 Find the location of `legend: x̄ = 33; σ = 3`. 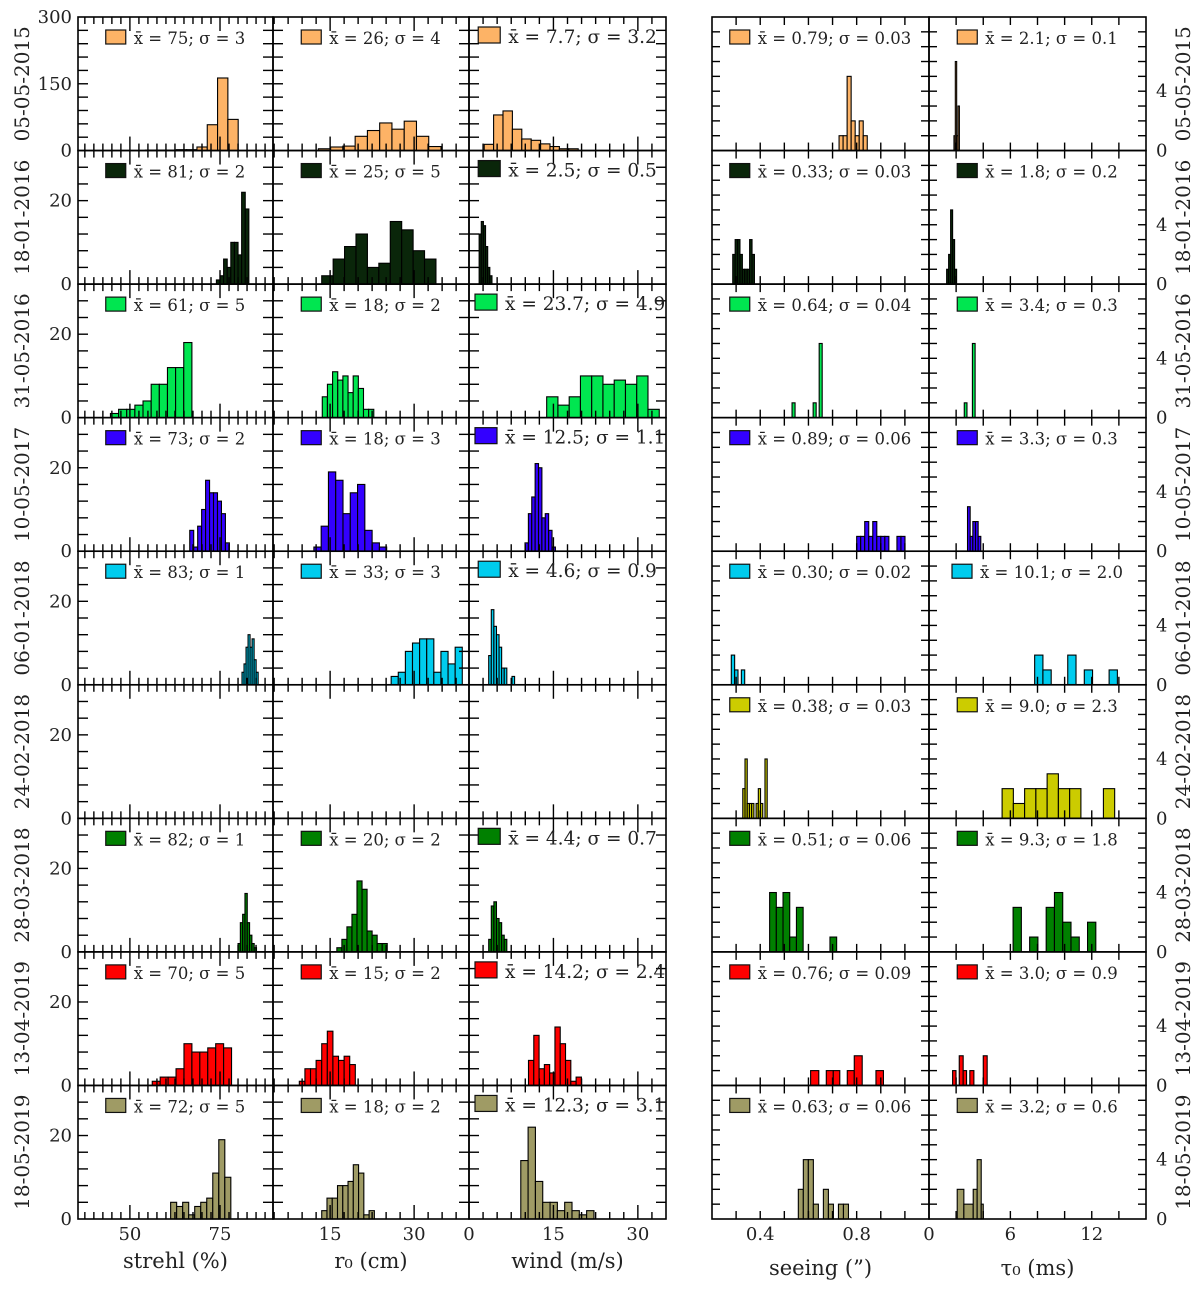

legend: x̄ = 33; σ = 3 is located at coordinates (370, 572).